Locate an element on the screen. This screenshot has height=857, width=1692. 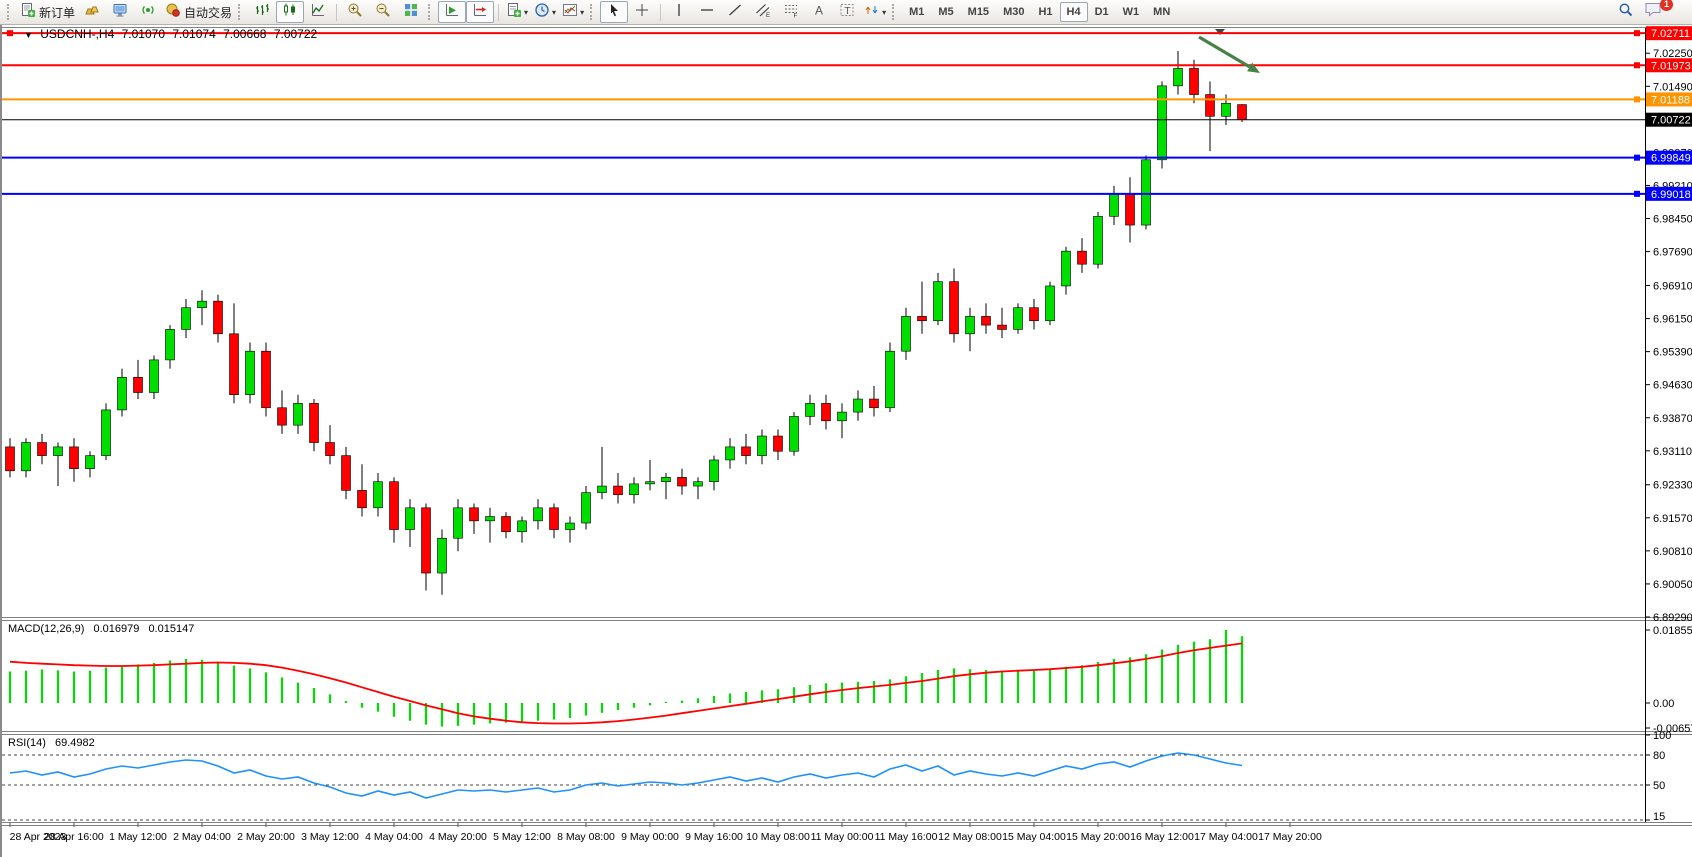
gold-bars-icon is located at coordinates (92, 12).